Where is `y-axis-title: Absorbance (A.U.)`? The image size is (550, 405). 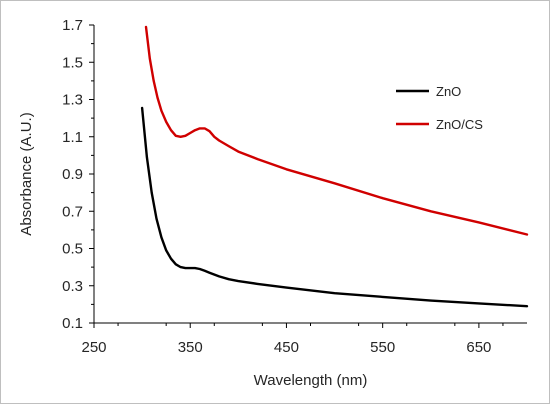 y-axis-title: Absorbance (A.U.) is located at coordinates (26, 173).